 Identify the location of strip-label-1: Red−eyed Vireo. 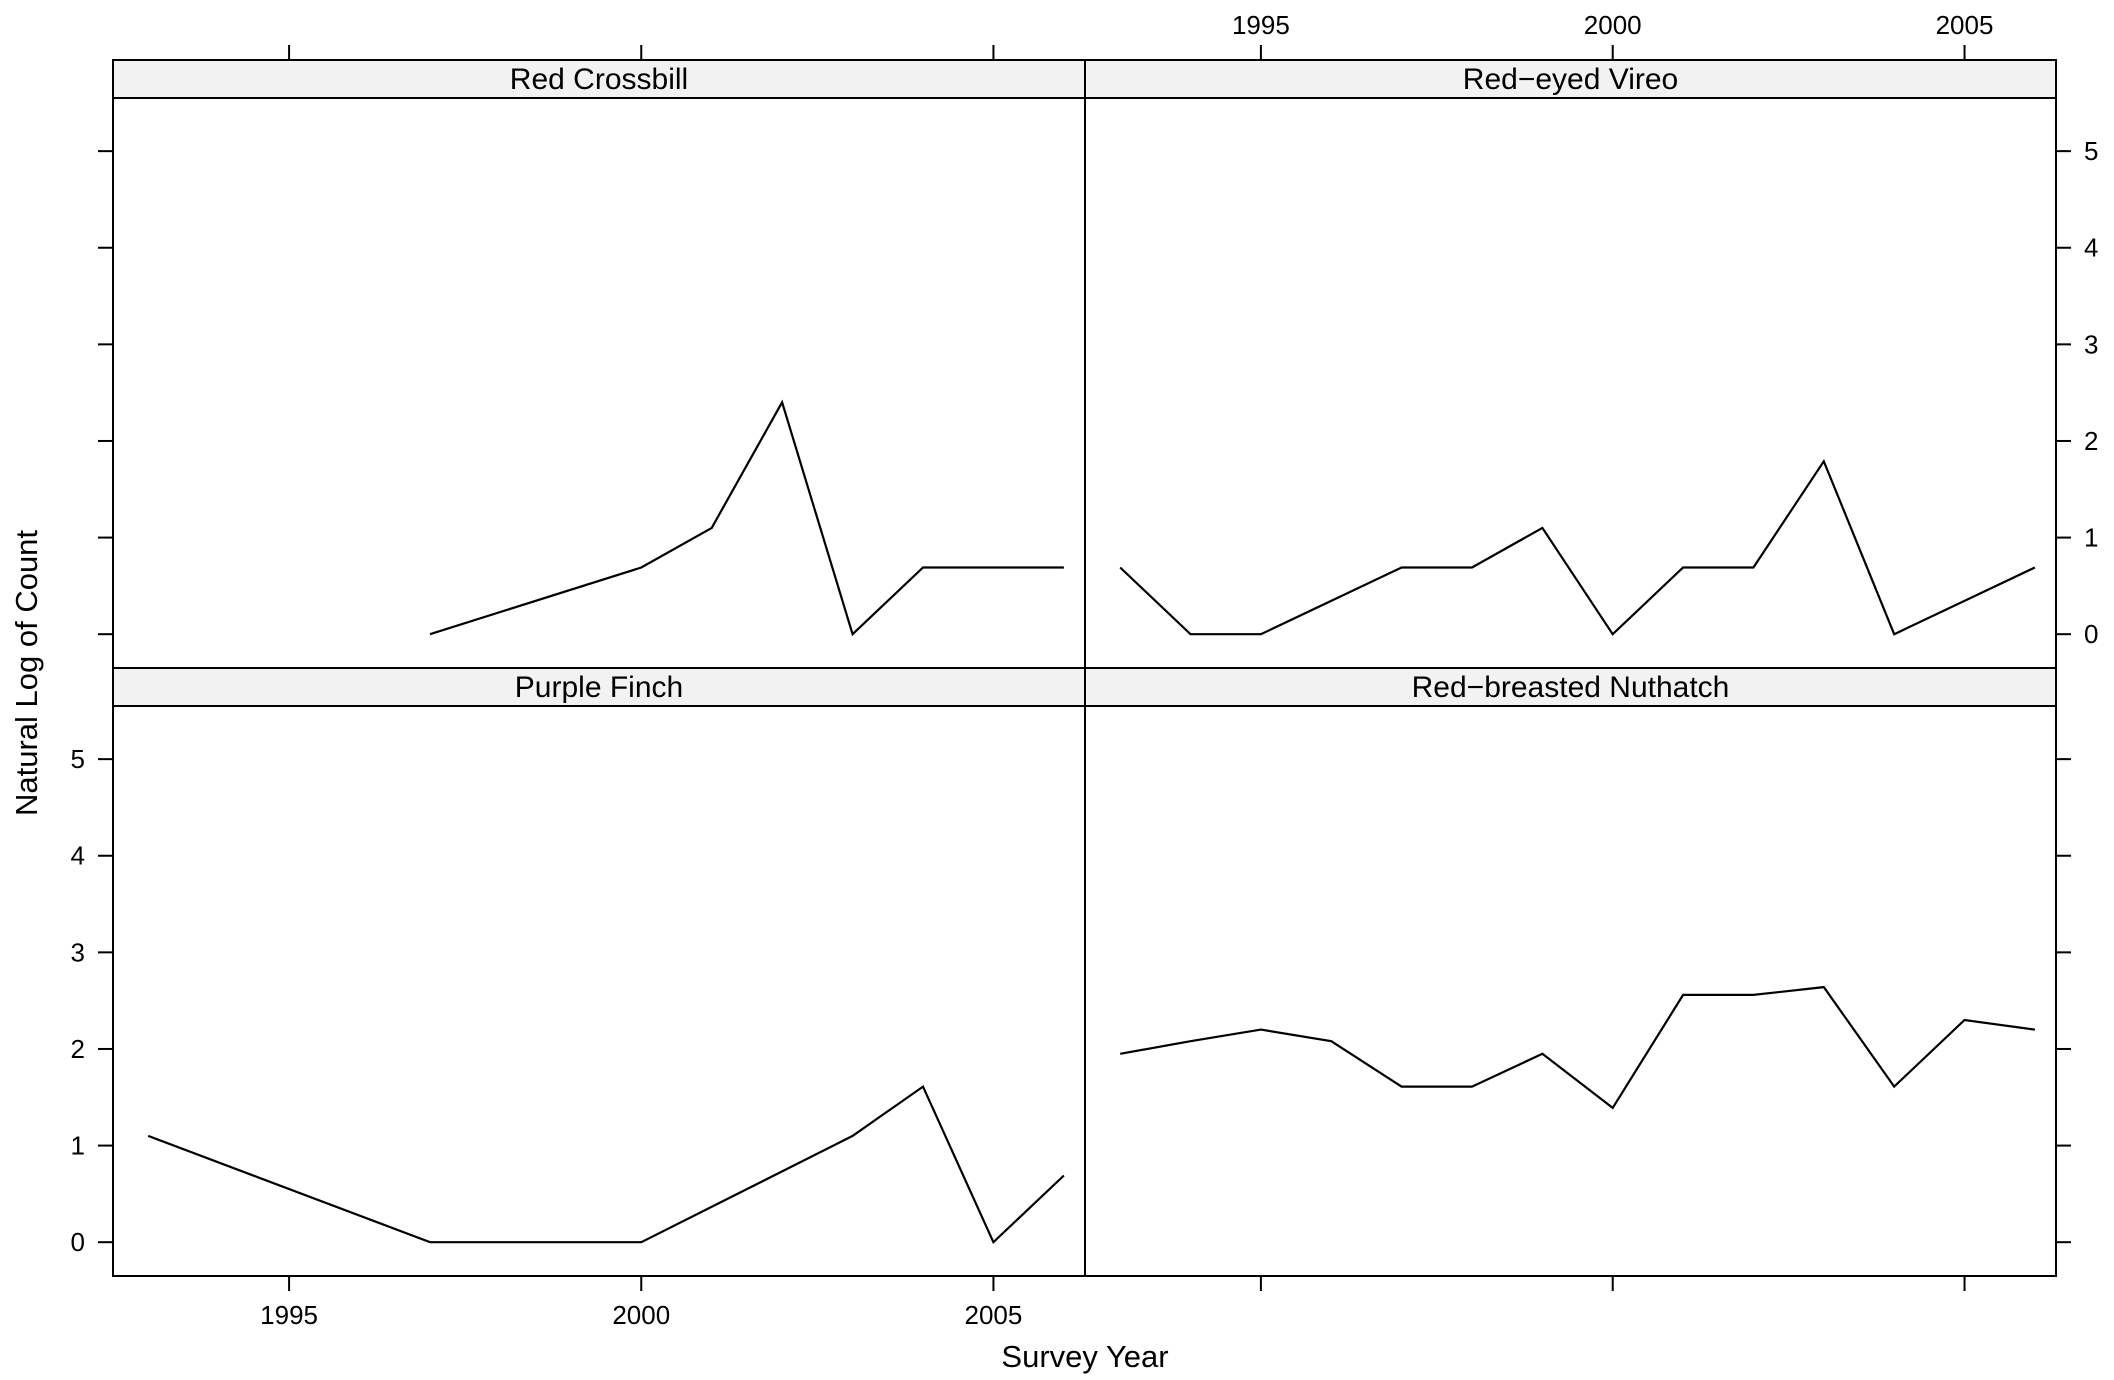
(1570, 79).